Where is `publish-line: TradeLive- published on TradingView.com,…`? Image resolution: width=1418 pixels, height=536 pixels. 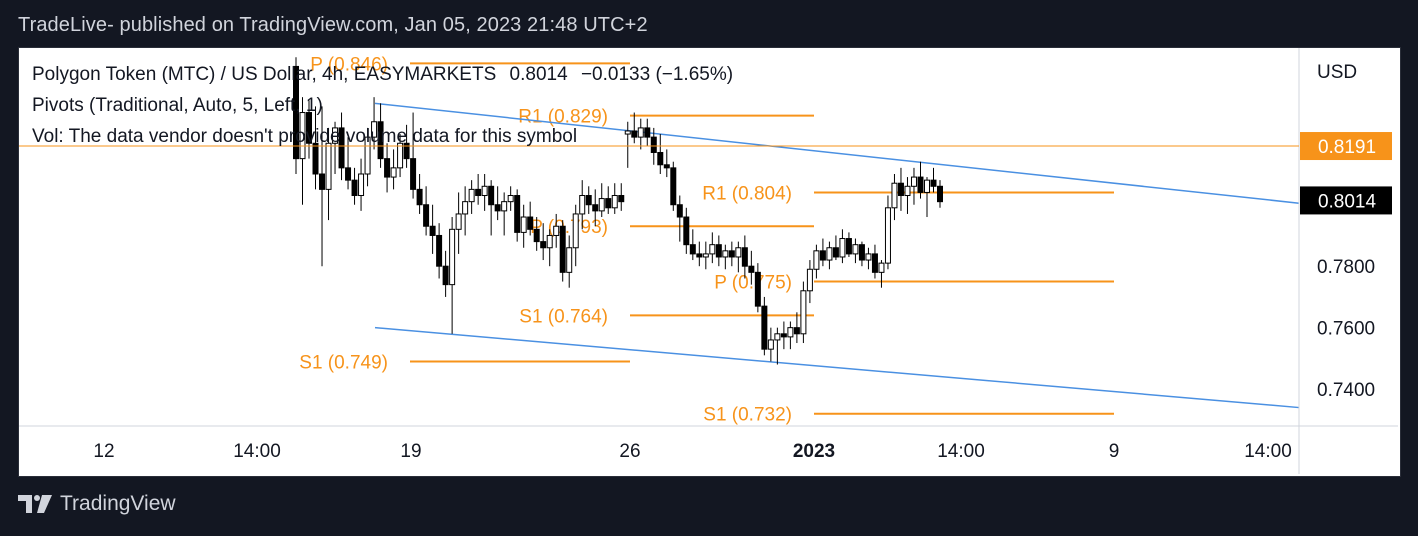
publish-line: TradeLive- published on TradingView.com,… is located at coordinates (333, 25).